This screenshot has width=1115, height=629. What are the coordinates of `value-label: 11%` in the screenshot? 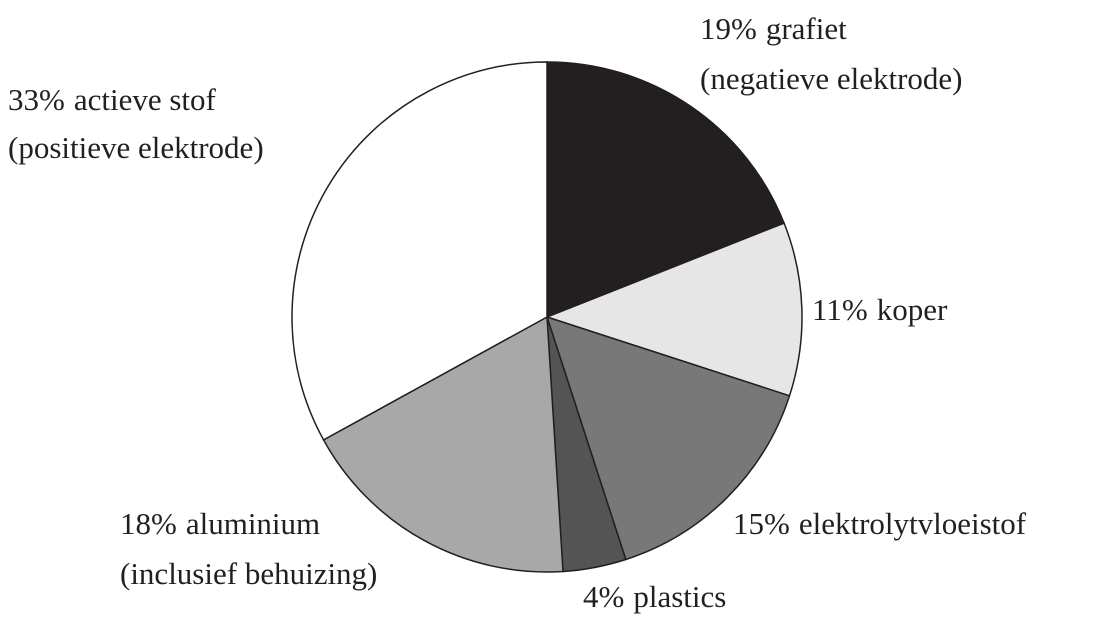 It's located at (840, 309).